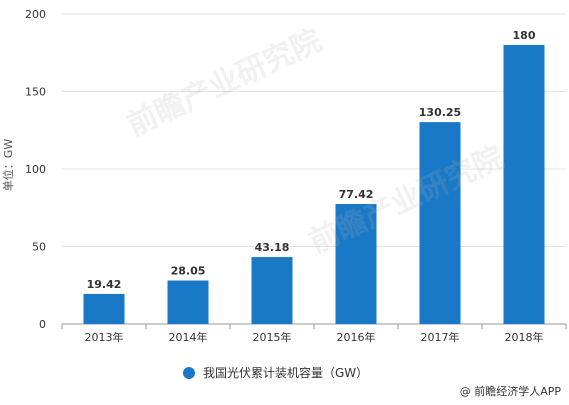  What do you see at coordinates (8, 165) in the screenshot?
I see `y-axis-label: 单位：GW` at bounding box center [8, 165].